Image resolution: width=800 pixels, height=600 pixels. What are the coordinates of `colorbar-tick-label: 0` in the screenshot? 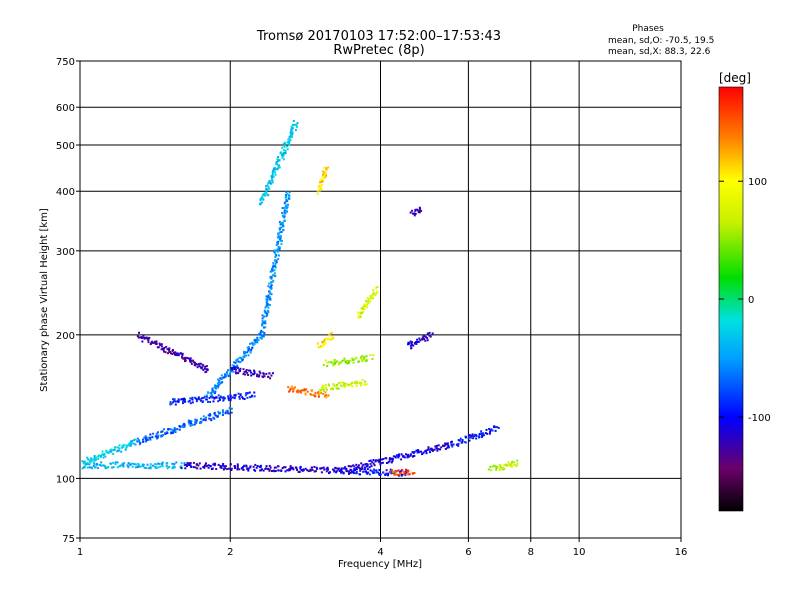 It's located at (751, 300).